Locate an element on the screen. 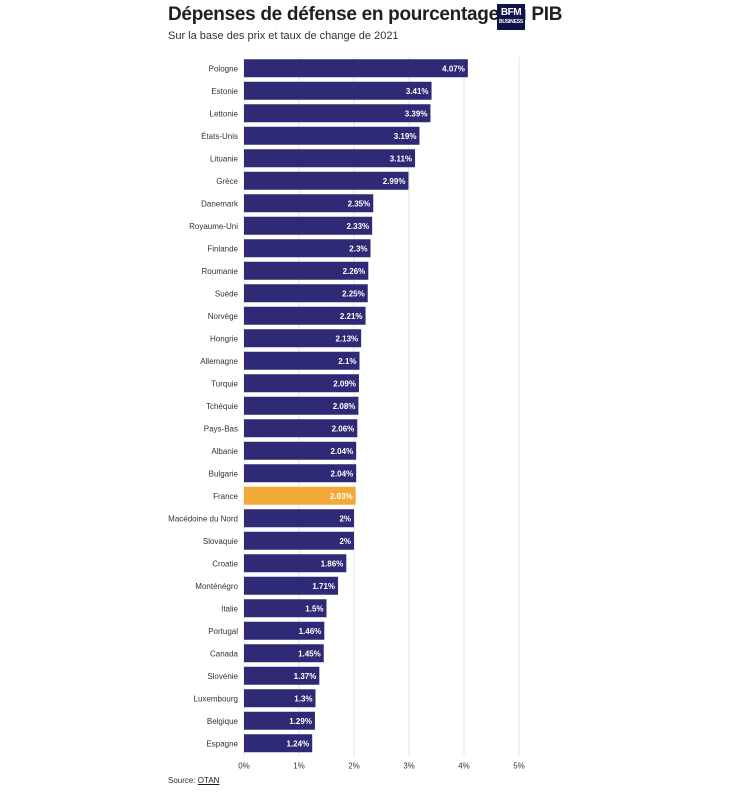 Image resolution: width=734 pixels, height=800 pixels. bfm-business-logo: BFM BUSINESS is located at coordinates (511, 17).